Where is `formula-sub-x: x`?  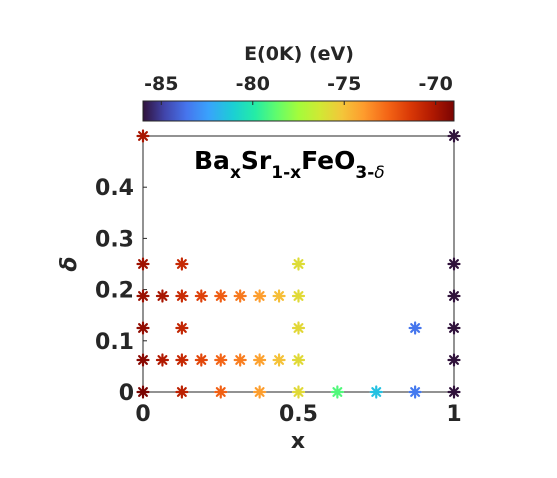 formula-sub-x: x is located at coordinates (235, 173).